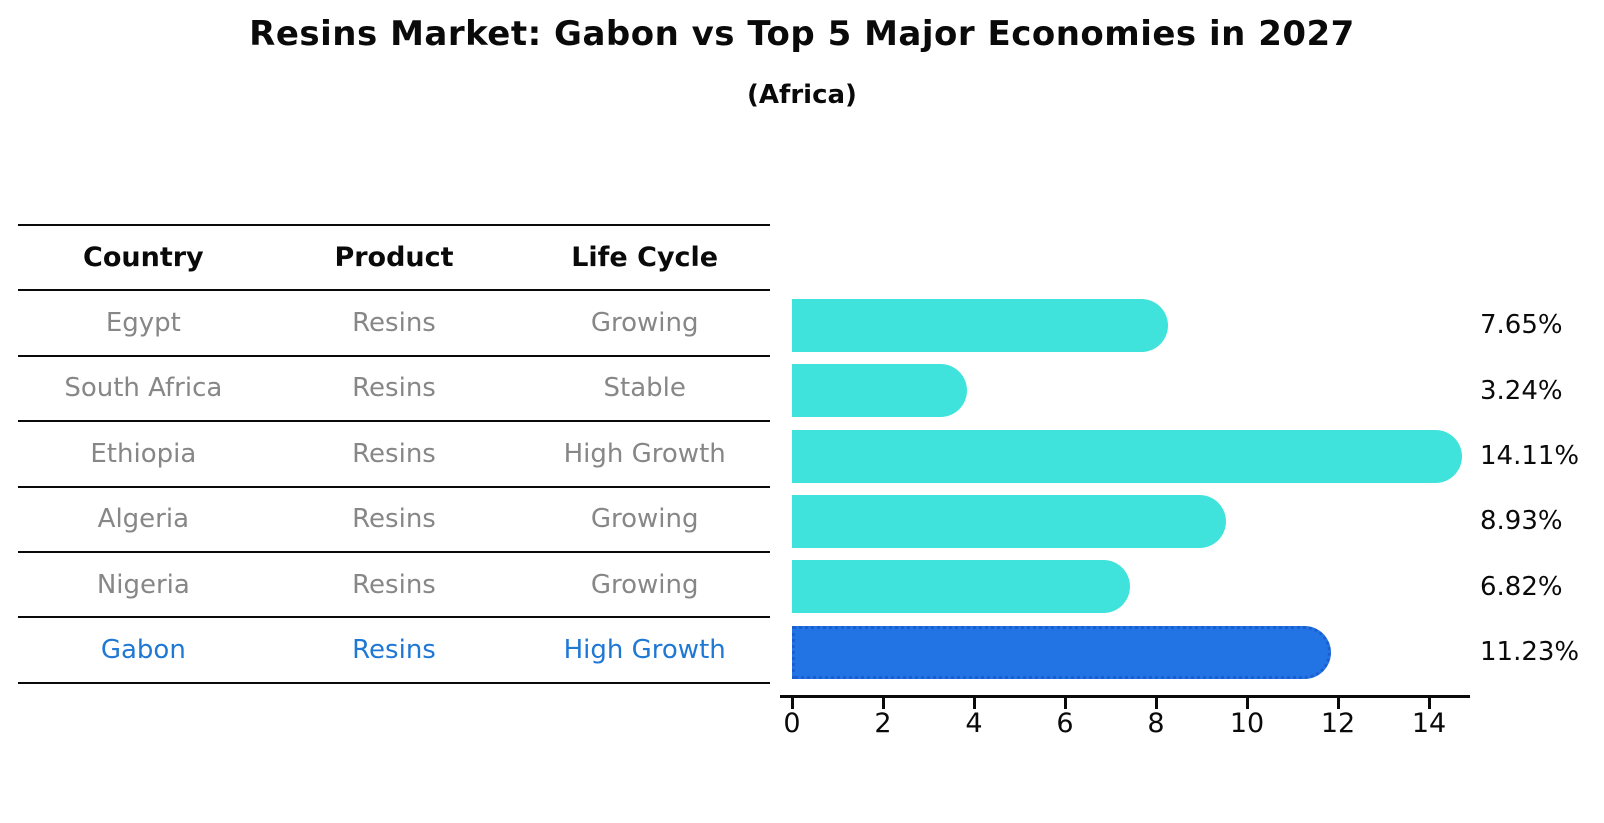  What do you see at coordinates (880, 390) in the screenshot?
I see `bar-south-africa` at bounding box center [880, 390].